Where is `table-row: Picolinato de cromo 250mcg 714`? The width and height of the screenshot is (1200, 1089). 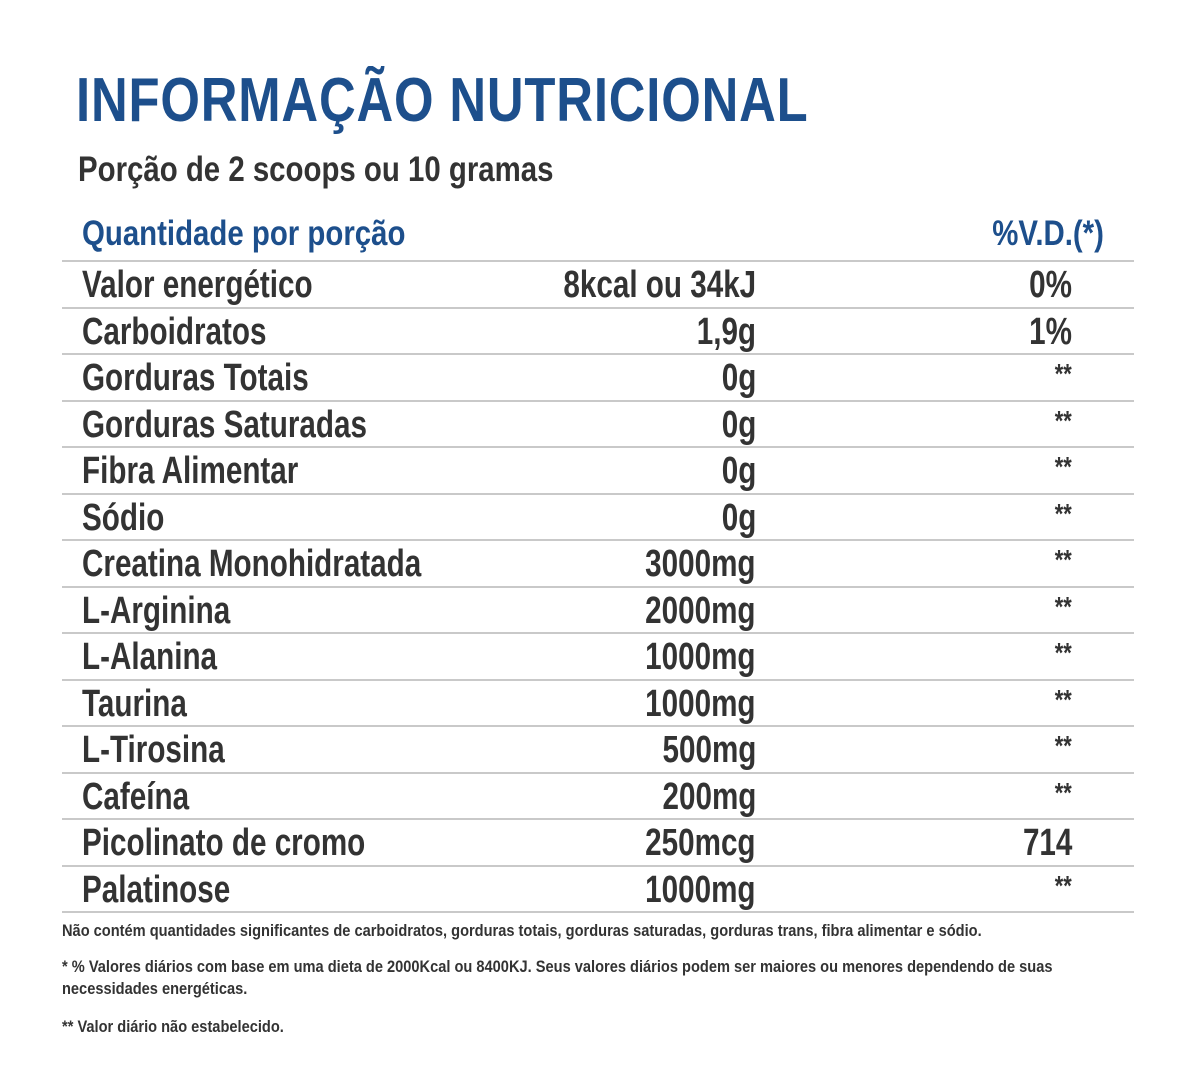 table-row: Picolinato de cromo 250mcg 714 is located at coordinates (598, 843).